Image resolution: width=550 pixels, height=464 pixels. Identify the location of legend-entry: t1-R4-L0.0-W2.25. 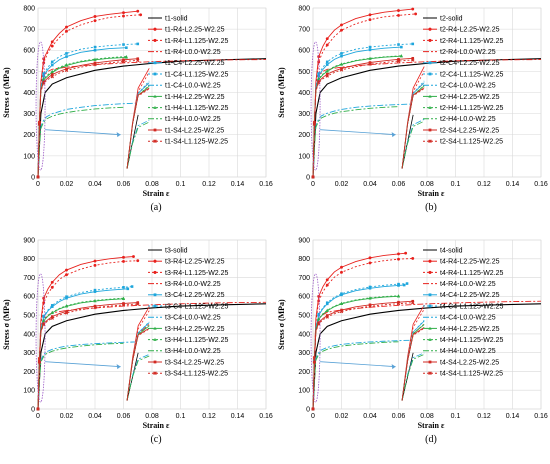
(193, 52).